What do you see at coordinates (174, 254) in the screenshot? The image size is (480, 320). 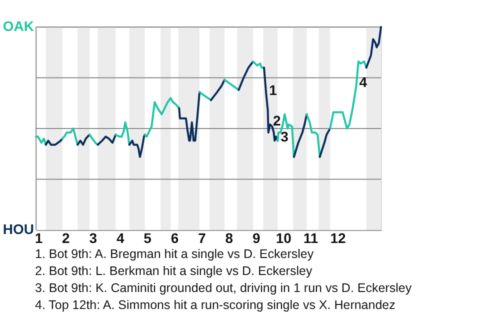 I see `text: 1. Bot 9th: A. Bregman hit a single vs D. Eckersley` at bounding box center [174, 254].